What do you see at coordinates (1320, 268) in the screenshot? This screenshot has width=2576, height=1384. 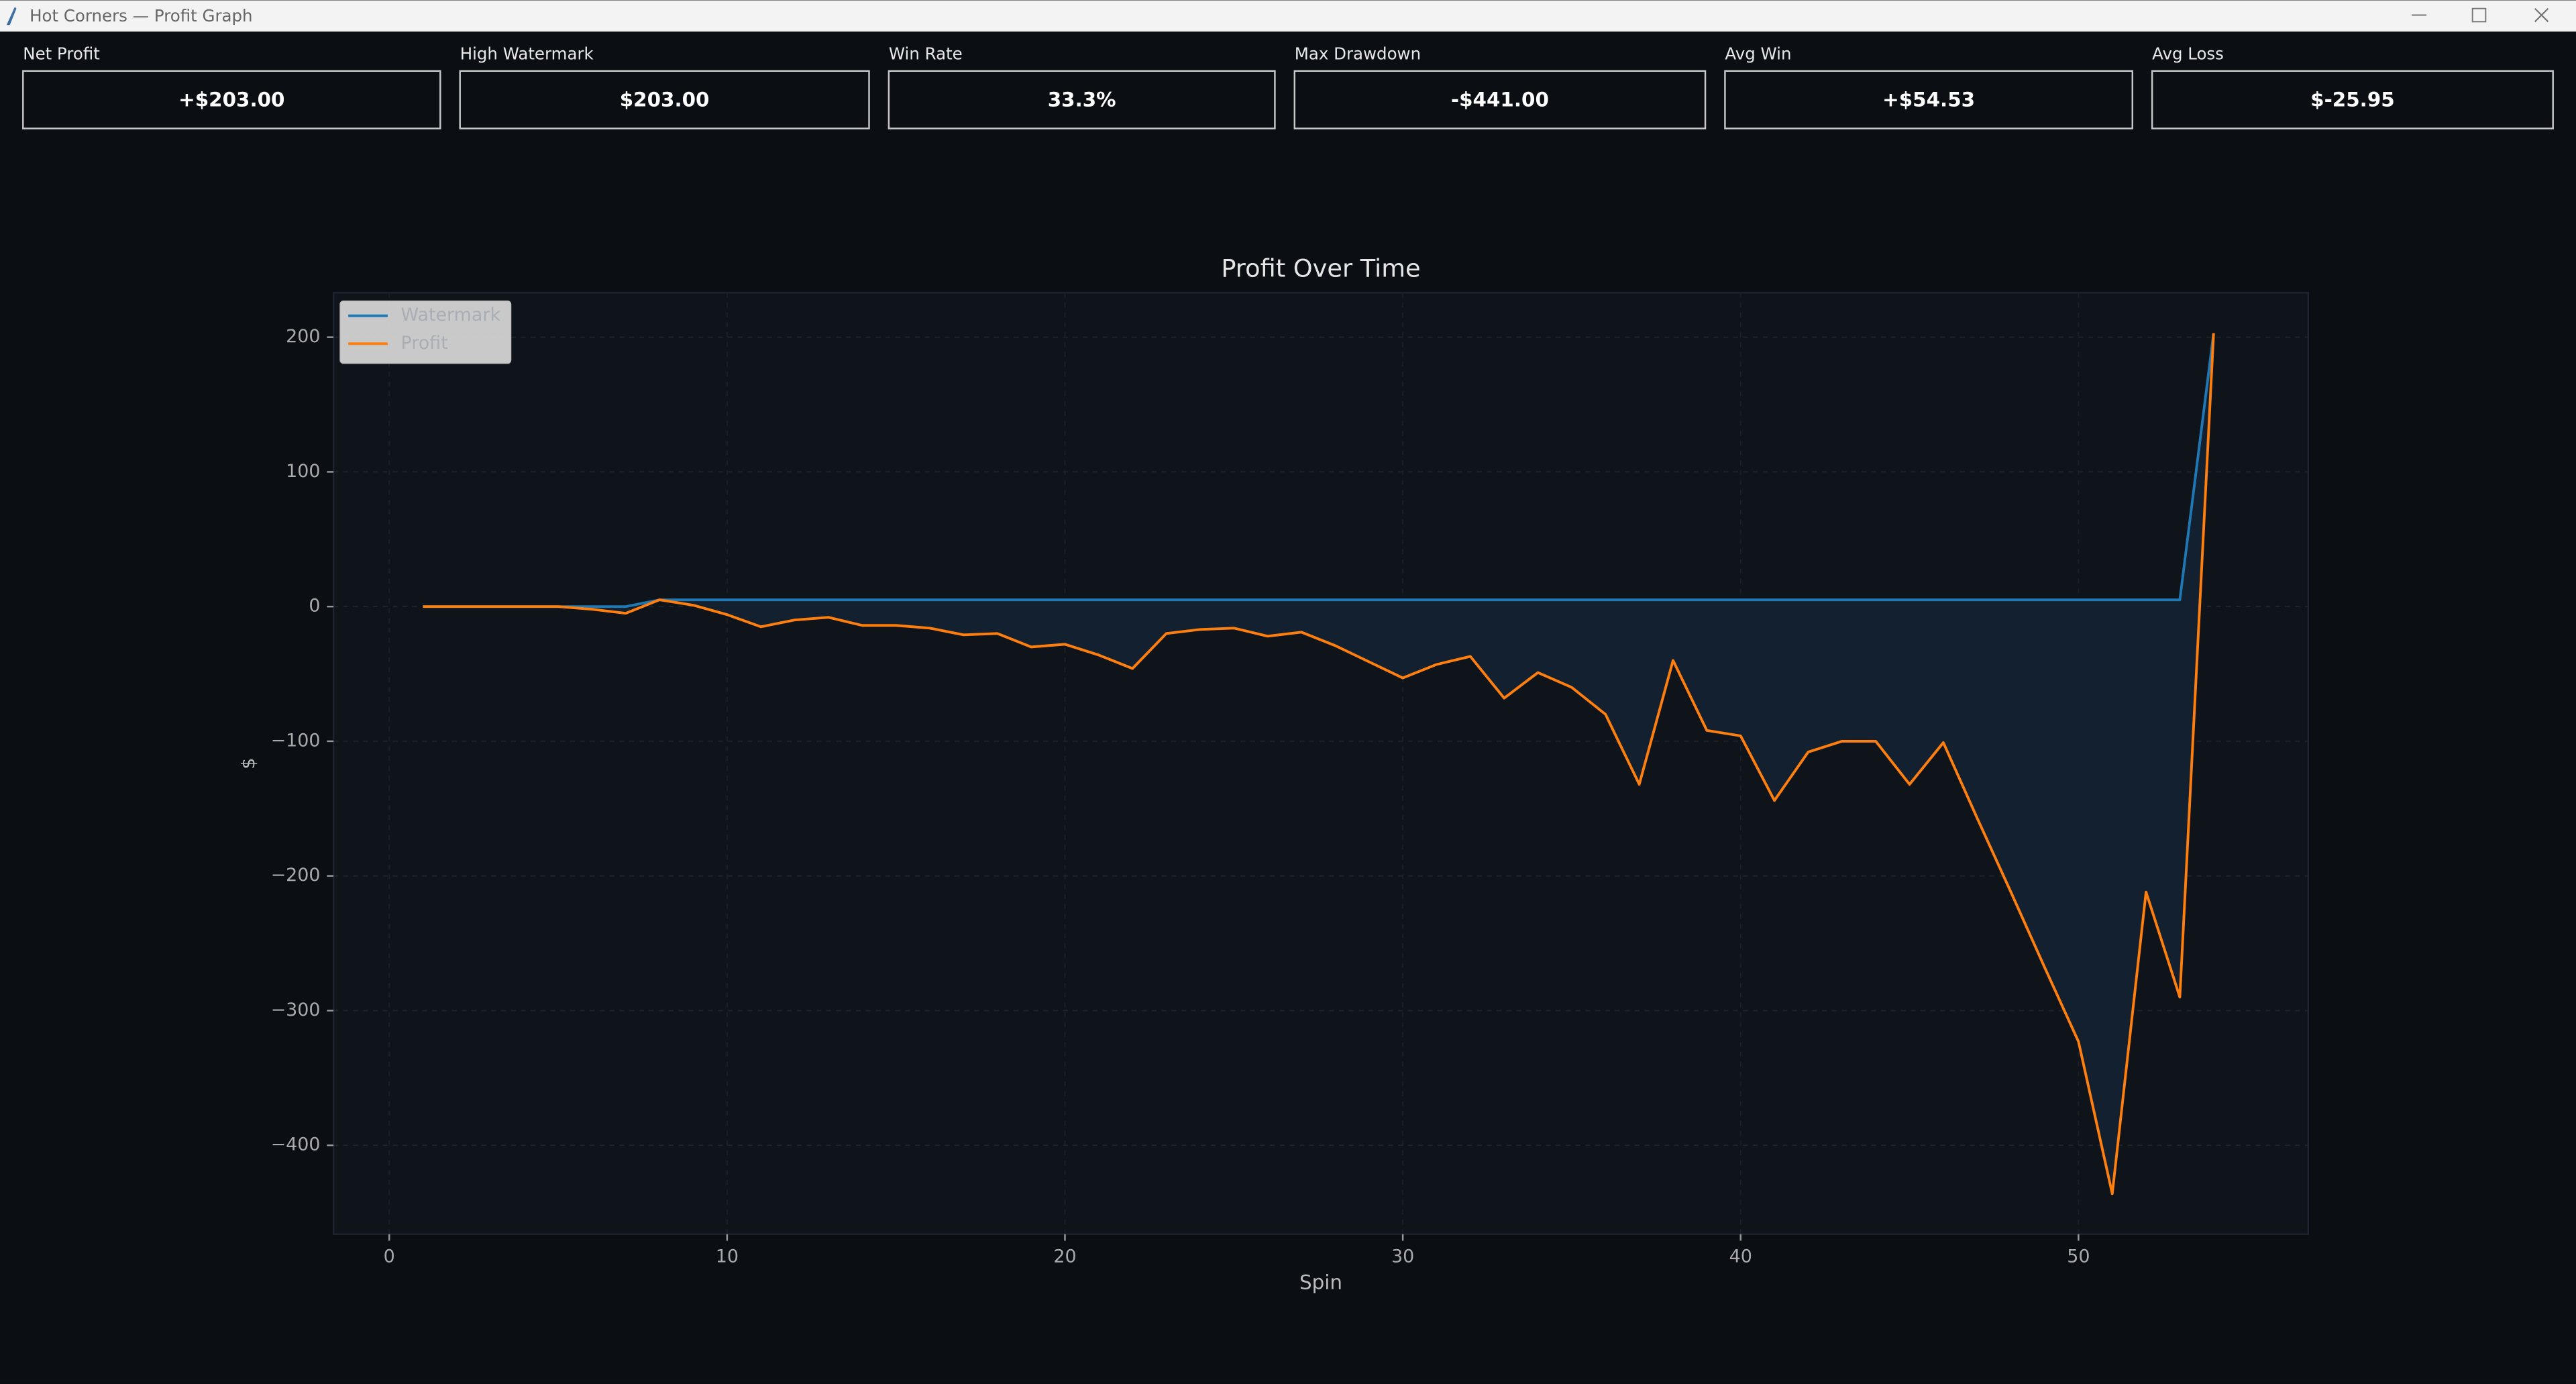 I see `chart-title: Profit Over Time` at bounding box center [1320, 268].